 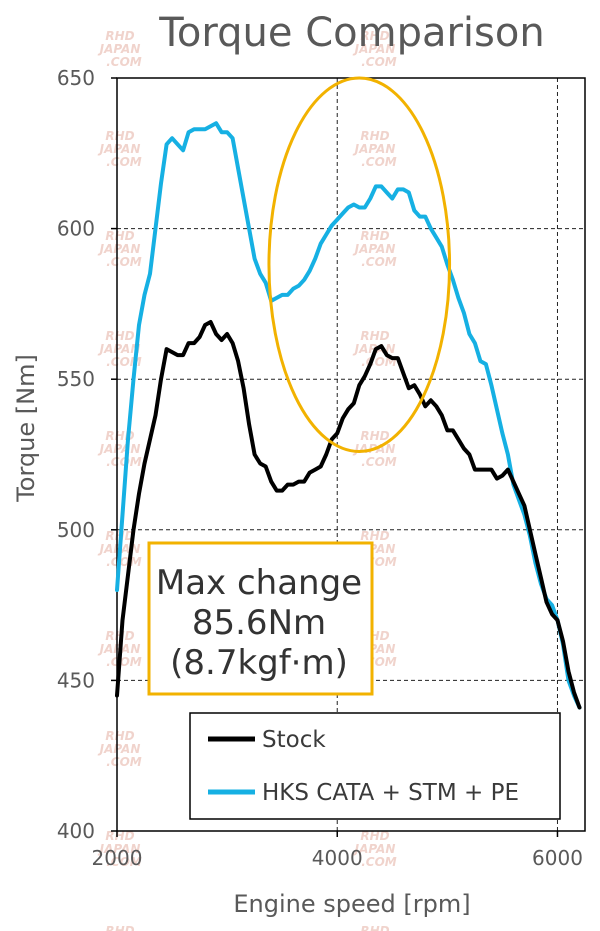 I want to click on legend-label-hks: HKS CATA + STM + PE, so click(x=390, y=793).